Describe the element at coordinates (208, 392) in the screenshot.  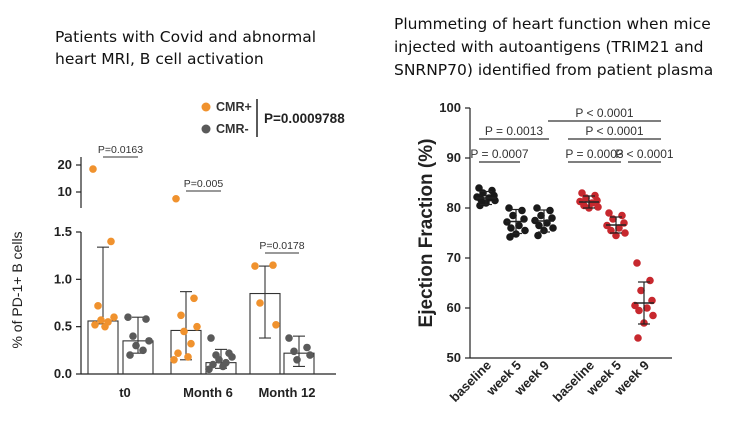
I see `left-x-tick-label: Month 6` at that location.